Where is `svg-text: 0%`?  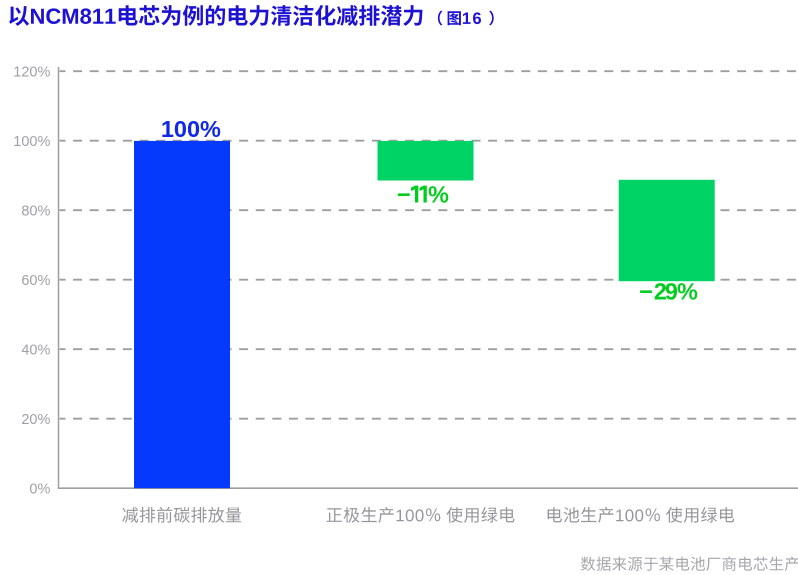 svg-text: 0% is located at coordinates (39, 489).